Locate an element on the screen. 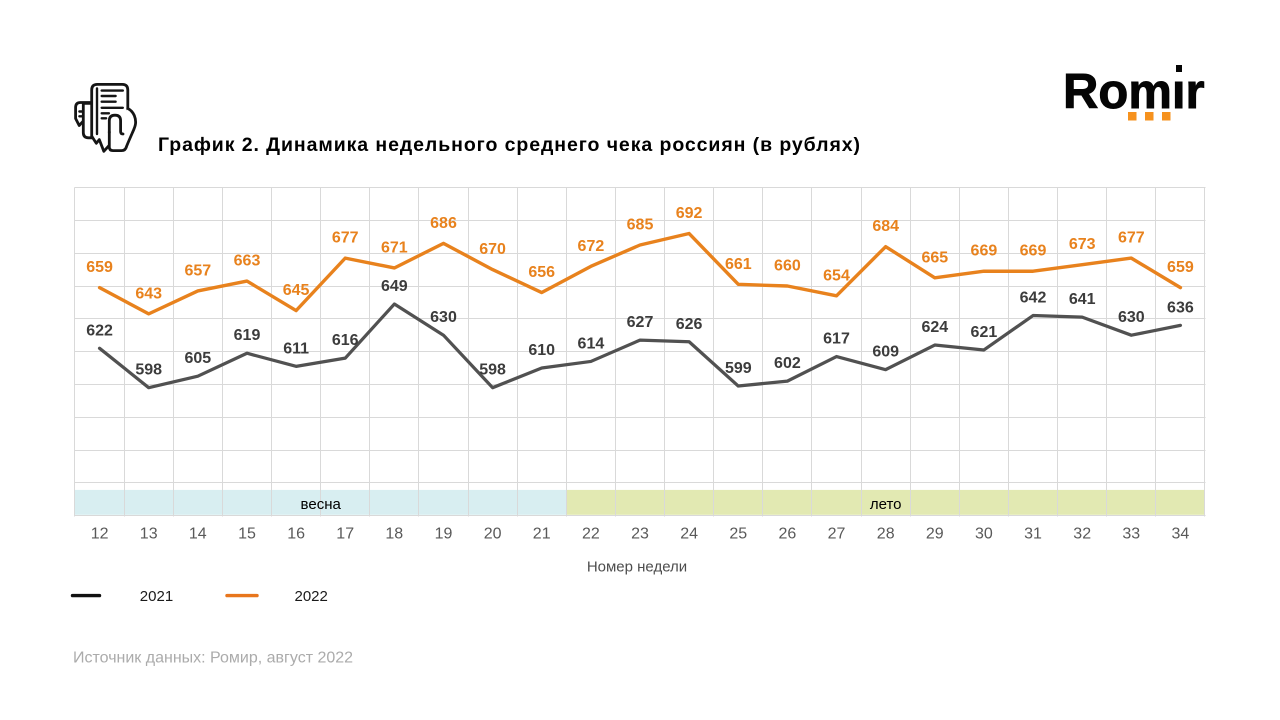 The width and height of the screenshot is (1280, 720). svg-text: 599 is located at coordinates (738, 368).